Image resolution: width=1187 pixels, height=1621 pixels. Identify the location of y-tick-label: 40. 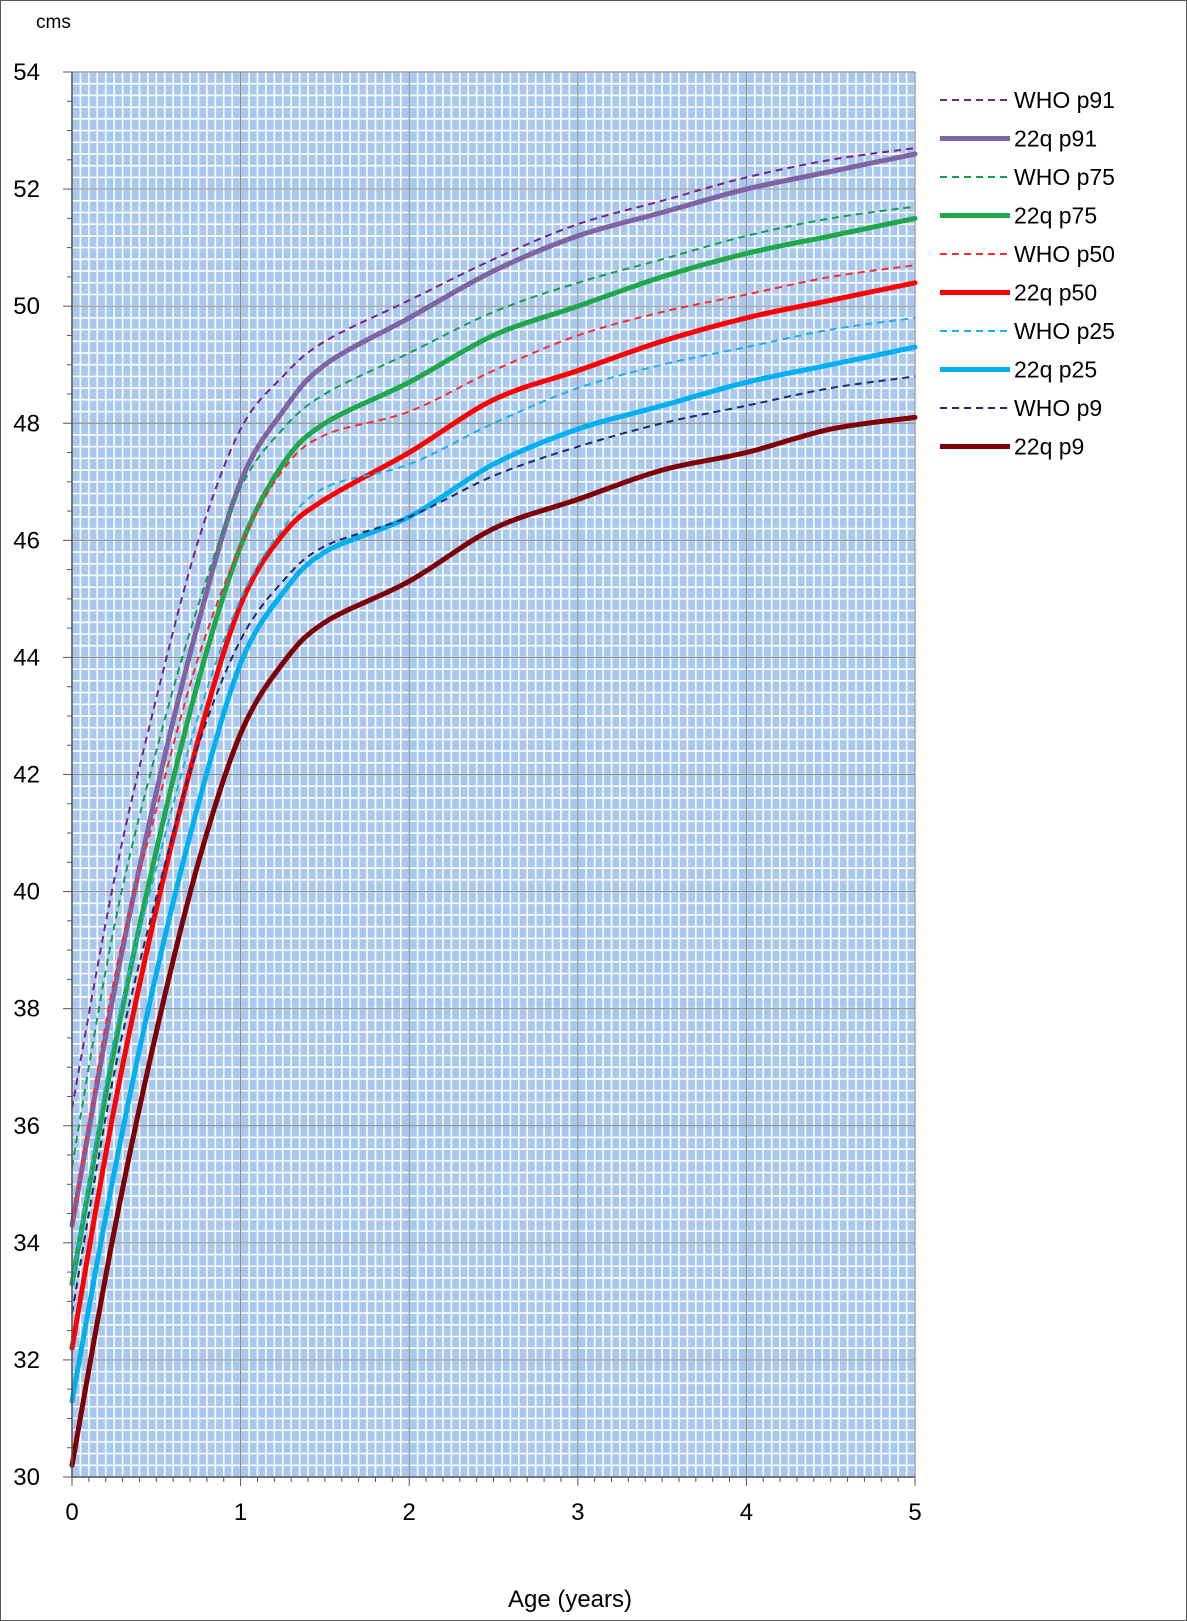
(26, 892).